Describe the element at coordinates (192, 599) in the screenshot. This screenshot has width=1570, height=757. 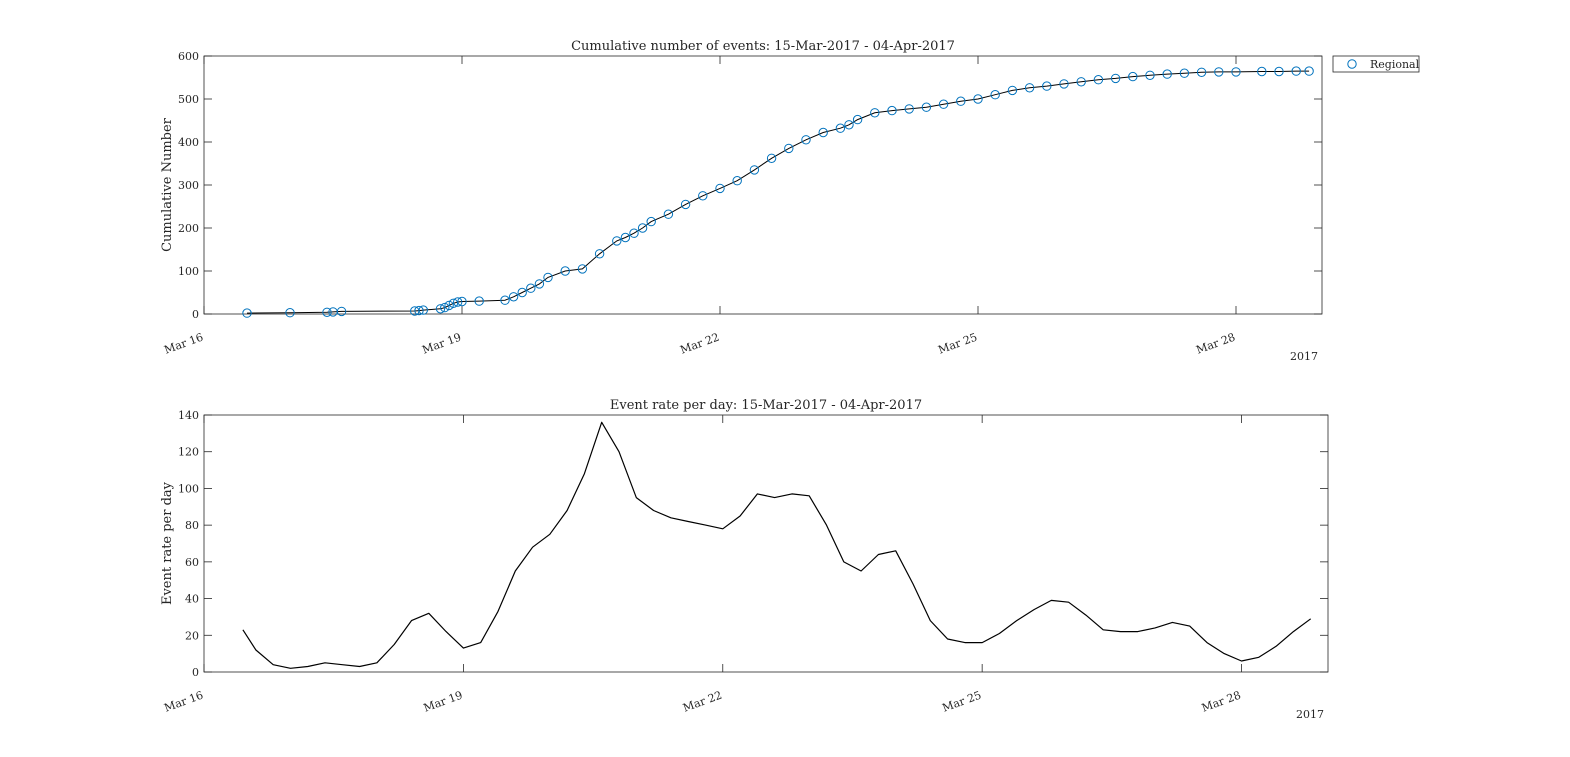
I see `y-tick-label: 40` at that location.